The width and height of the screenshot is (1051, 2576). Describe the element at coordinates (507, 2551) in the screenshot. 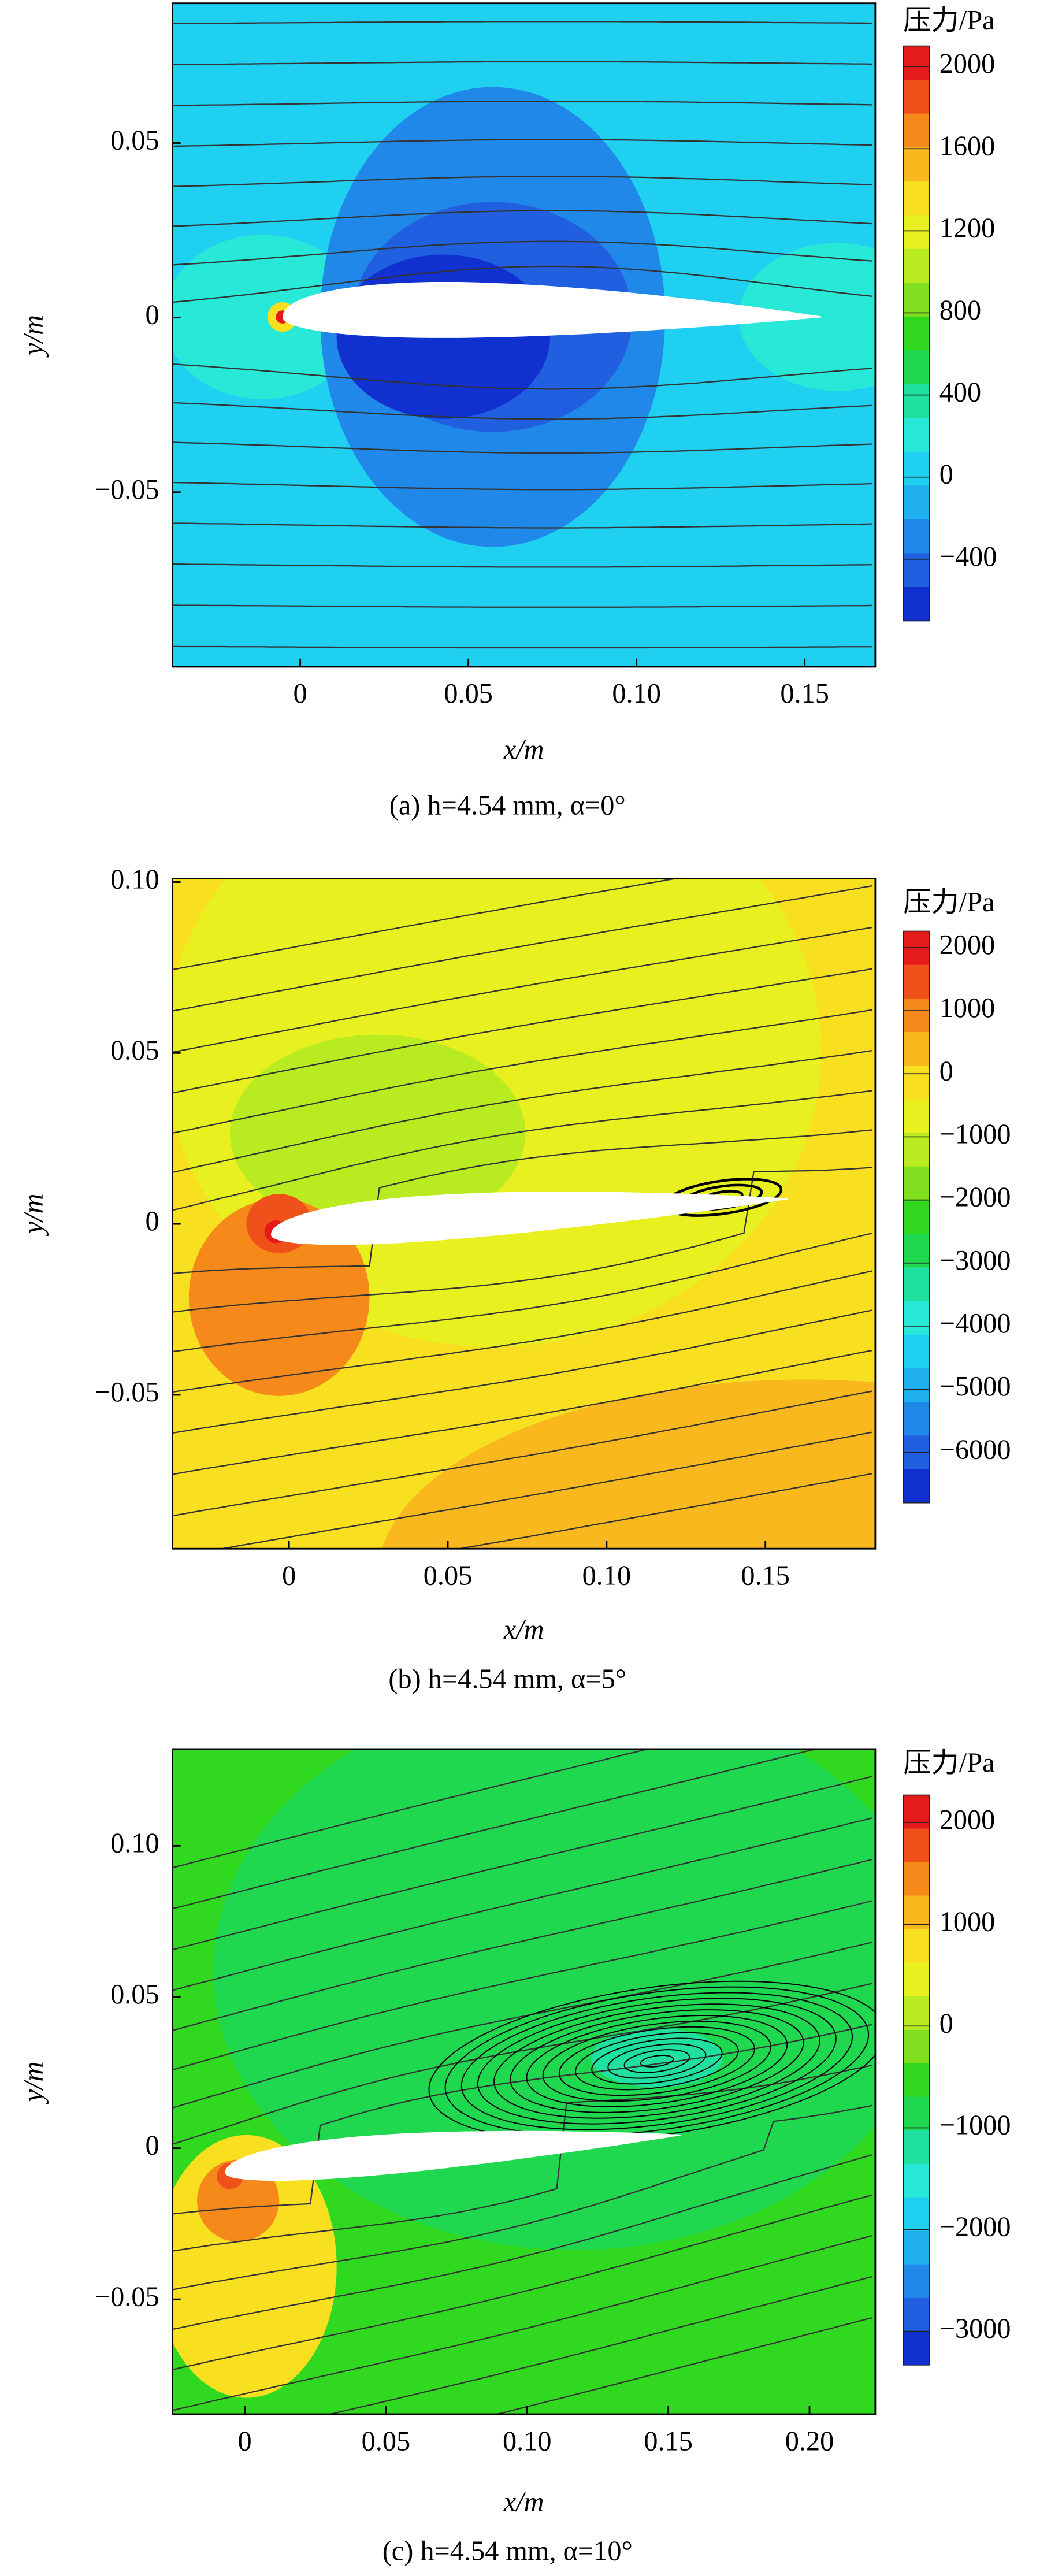

I see `caption: (c) h=4.54 mm, α=10°` at that location.